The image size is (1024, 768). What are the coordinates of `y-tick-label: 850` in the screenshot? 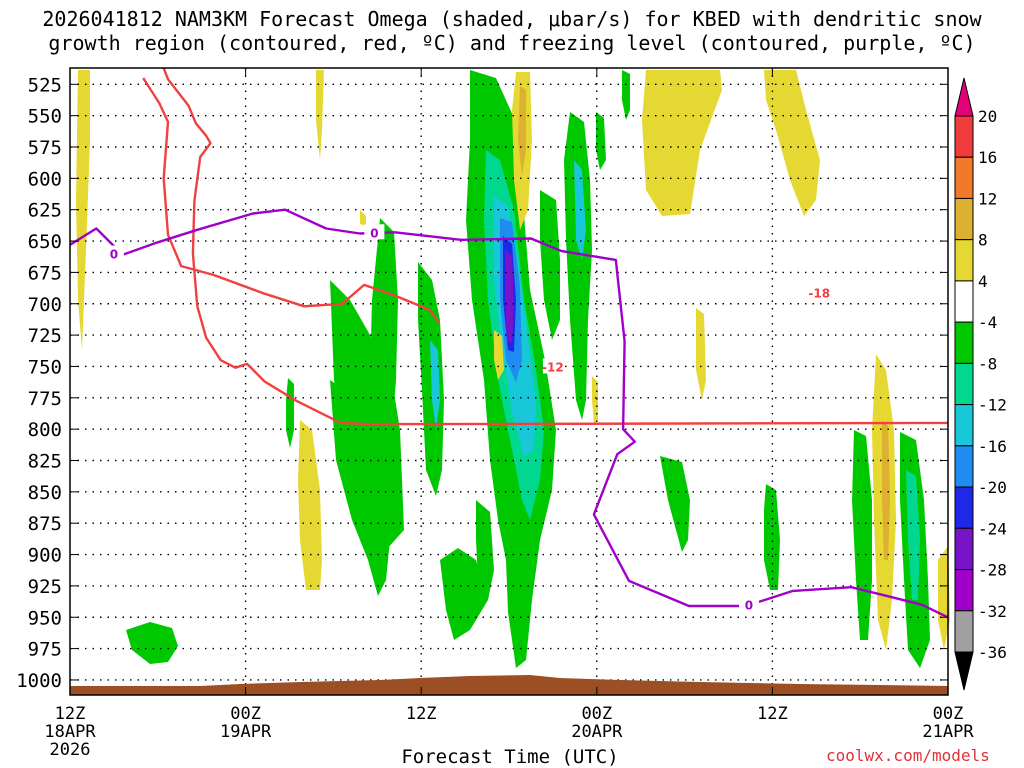 It's located at (45, 493).